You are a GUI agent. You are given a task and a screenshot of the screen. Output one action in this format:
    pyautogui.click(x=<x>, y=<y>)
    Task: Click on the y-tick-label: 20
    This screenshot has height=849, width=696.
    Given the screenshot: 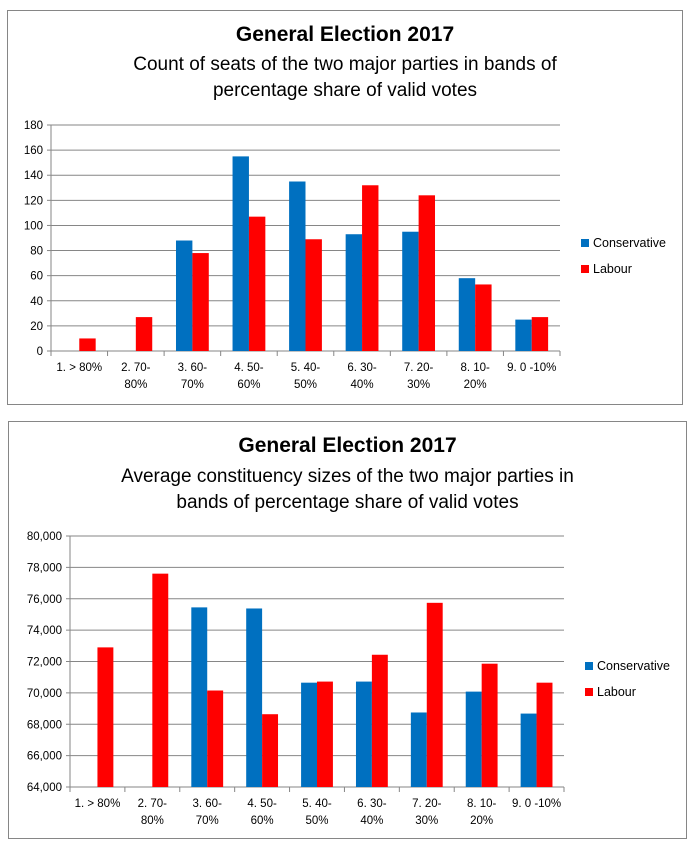 What is the action you would take?
    pyautogui.click(x=36, y=327)
    